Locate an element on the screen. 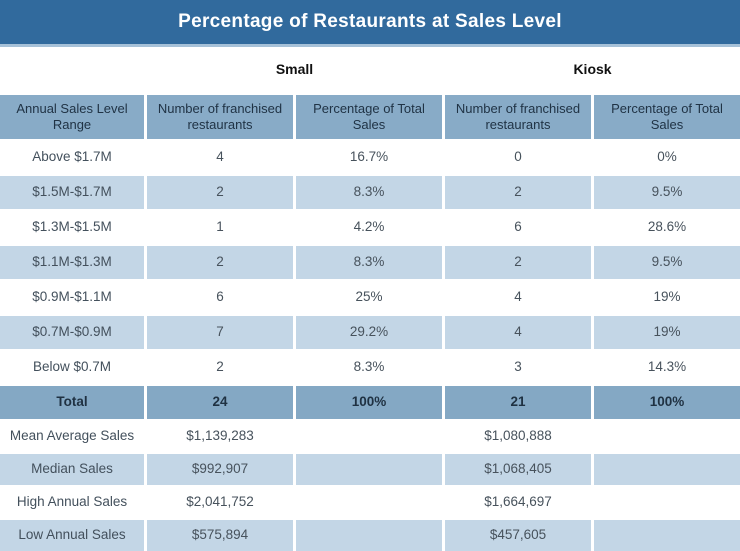 The image size is (740, 551). cell-small-pct: 29.2% is located at coordinates (369, 332).